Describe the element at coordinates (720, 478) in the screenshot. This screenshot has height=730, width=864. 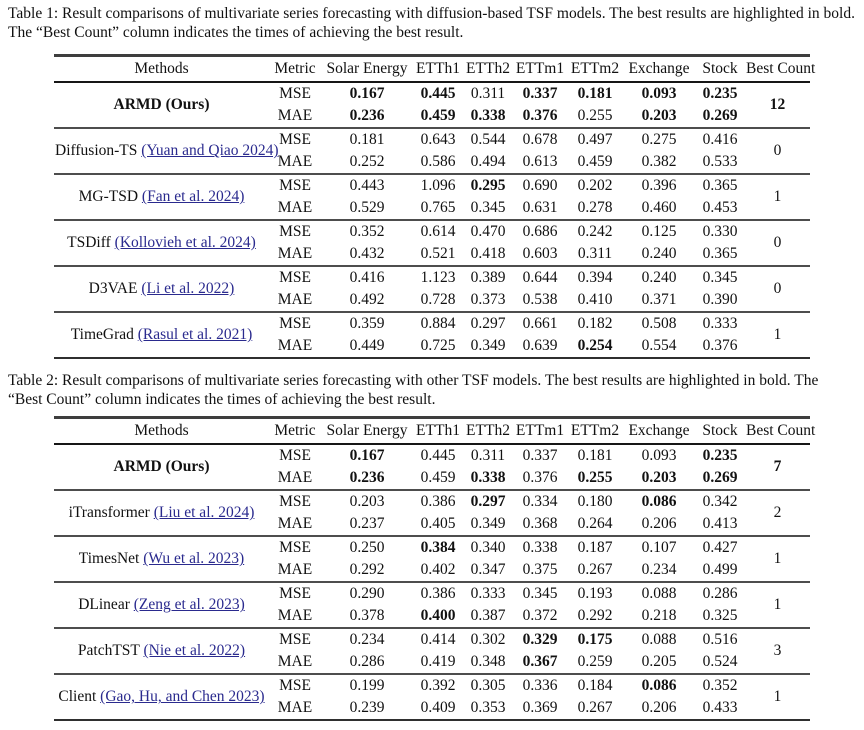
I see `metric-value: 0.269` at that location.